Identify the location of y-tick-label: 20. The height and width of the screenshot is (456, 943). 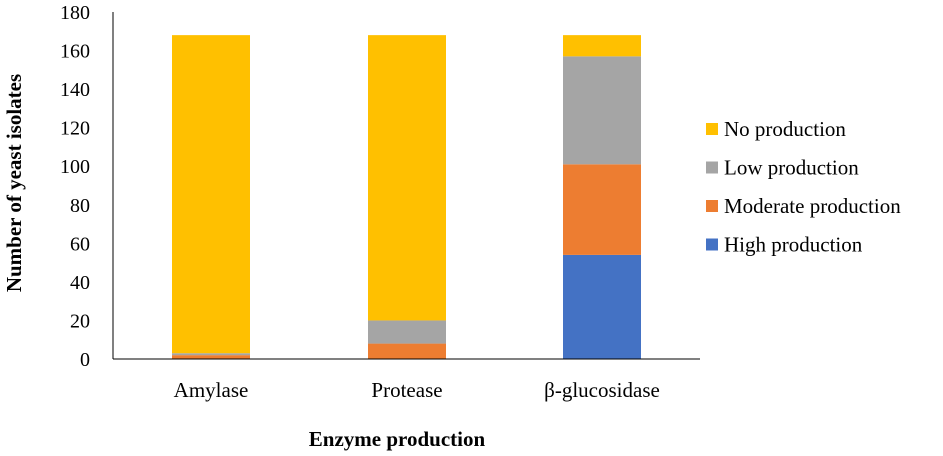
(80, 321).